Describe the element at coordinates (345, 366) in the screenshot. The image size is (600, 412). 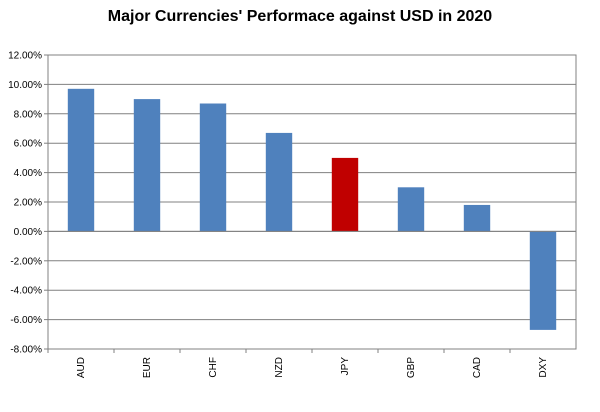
I see `x-category-label: JPY` at that location.